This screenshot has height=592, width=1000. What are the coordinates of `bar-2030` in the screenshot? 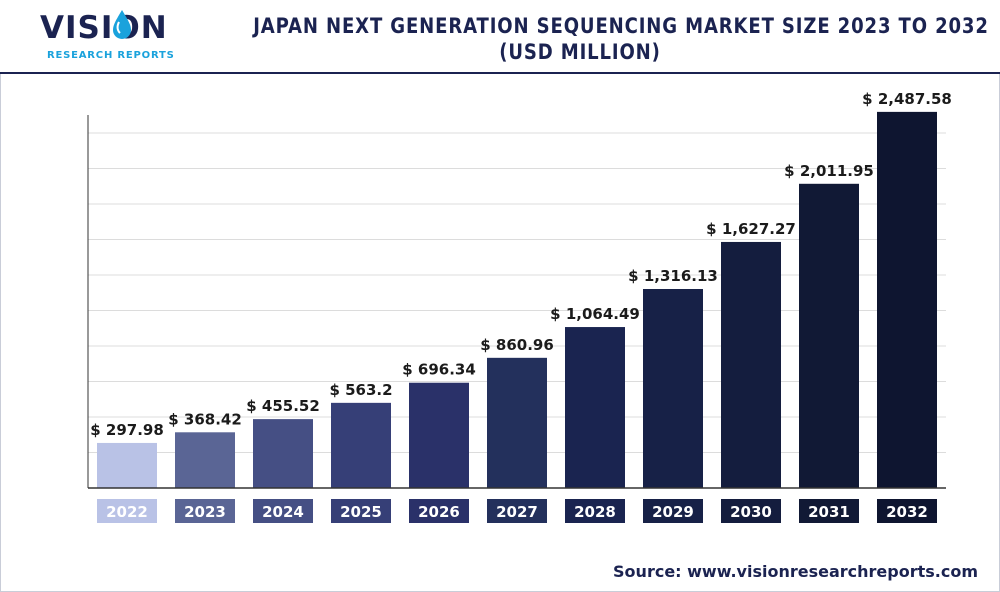 It's located at (751, 364).